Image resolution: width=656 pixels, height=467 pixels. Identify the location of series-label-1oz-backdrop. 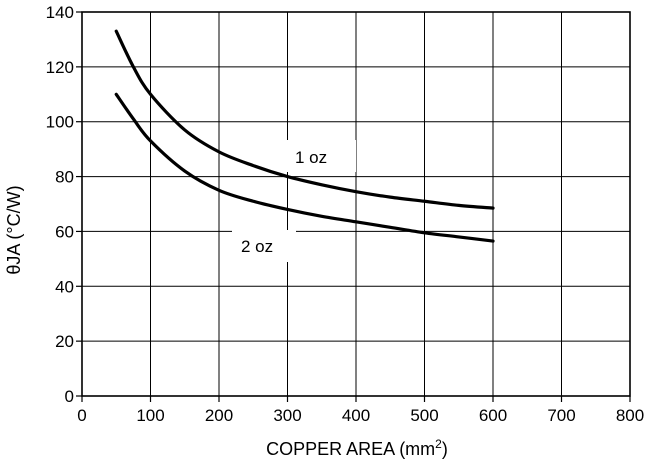
(320, 156).